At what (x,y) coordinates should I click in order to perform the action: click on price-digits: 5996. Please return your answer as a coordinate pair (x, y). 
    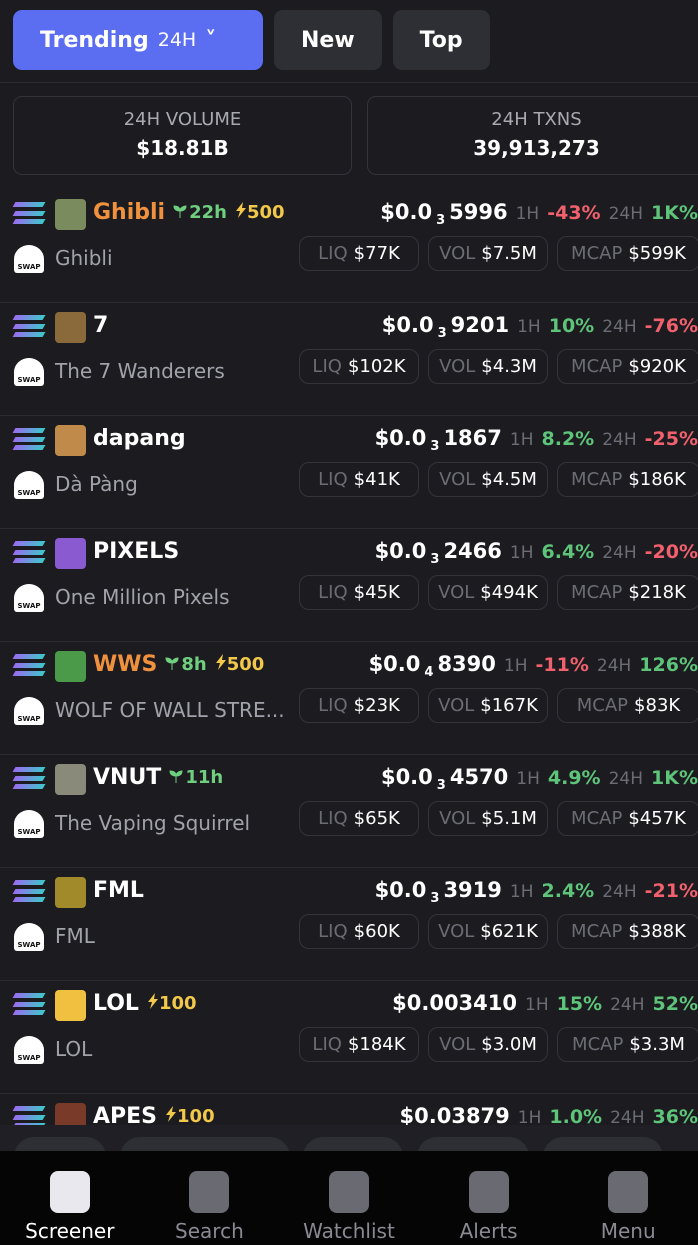
    Looking at the image, I should click on (478, 212).